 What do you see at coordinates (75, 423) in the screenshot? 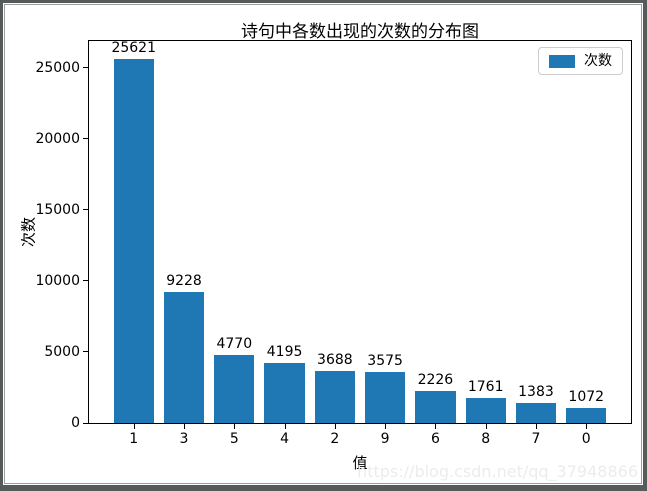
I see `y-tick-label: 0` at bounding box center [75, 423].